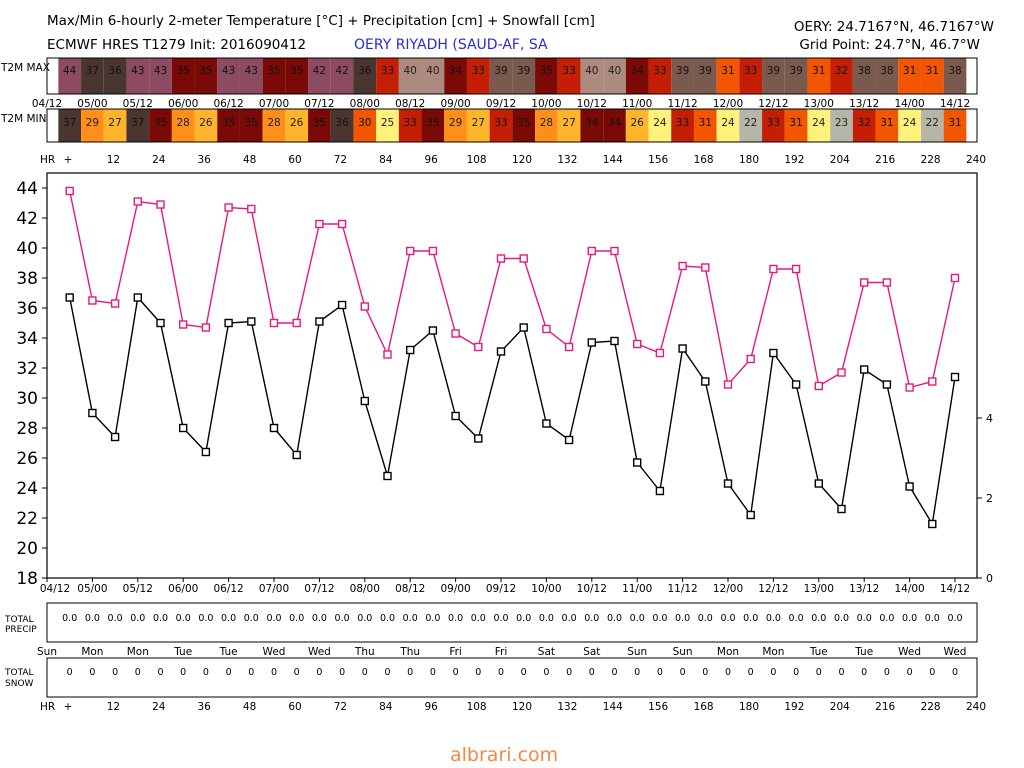 The width and height of the screenshot is (1024, 768). Describe the element at coordinates (504, 755) in the screenshot. I see `watermark: albrari.com` at that location.